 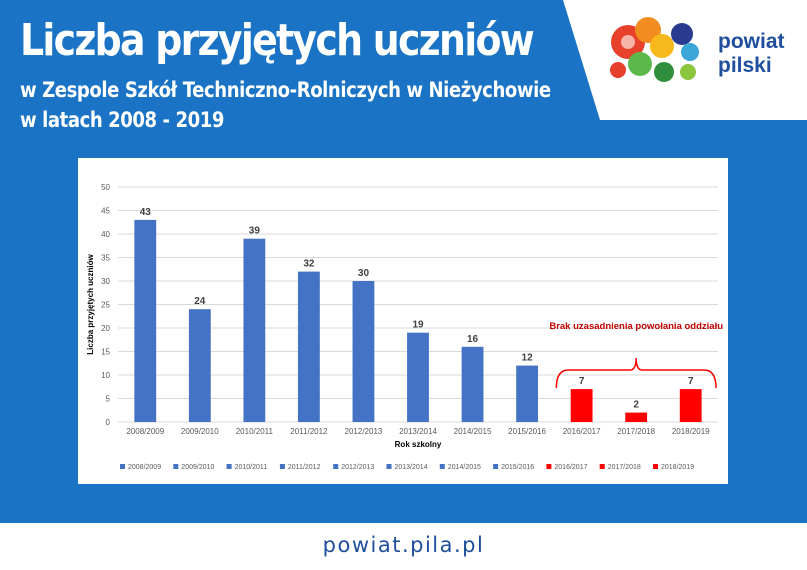 What do you see at coordinates (309, 431) in the screenshot?
I see `x-tick-label: 2011/2012` at bounding box center [309, 431].